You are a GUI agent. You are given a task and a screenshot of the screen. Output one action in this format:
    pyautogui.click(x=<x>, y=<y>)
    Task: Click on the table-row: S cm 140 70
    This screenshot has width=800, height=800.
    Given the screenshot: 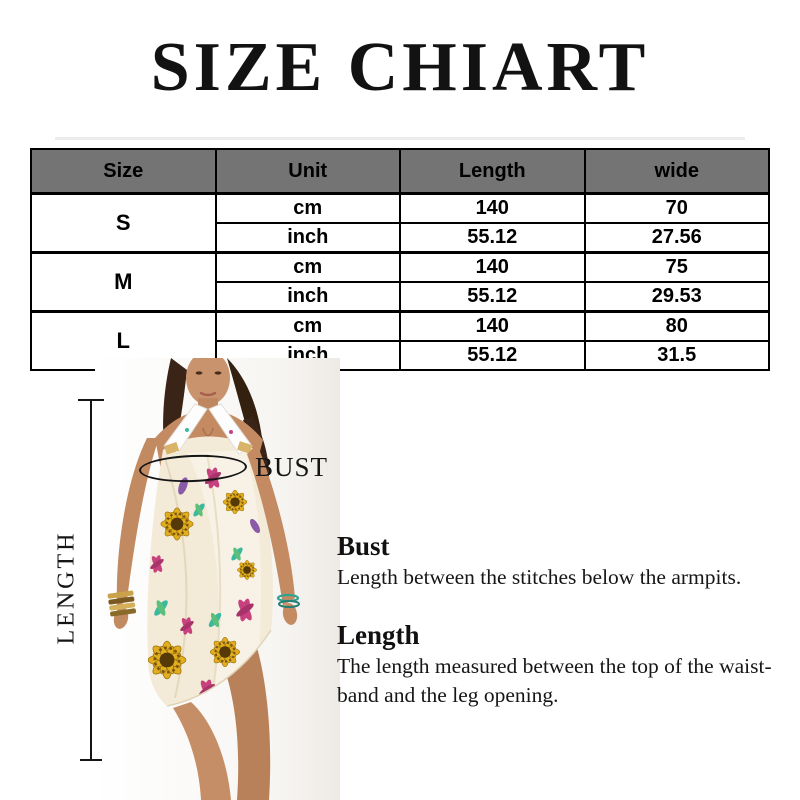 What is the action you would take?
    pyautogui.click(x=400, y=223)
    